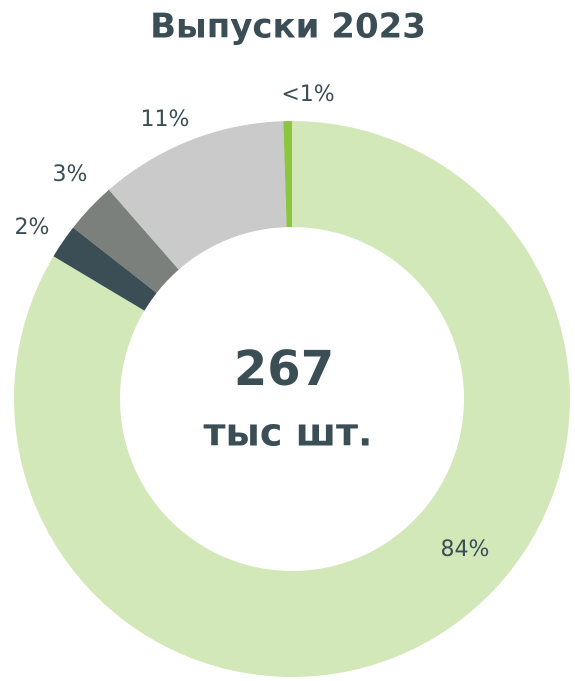  Describe the element at coordinates (32, 227) in the screenshot. I see `data-label: 2%` at that location.